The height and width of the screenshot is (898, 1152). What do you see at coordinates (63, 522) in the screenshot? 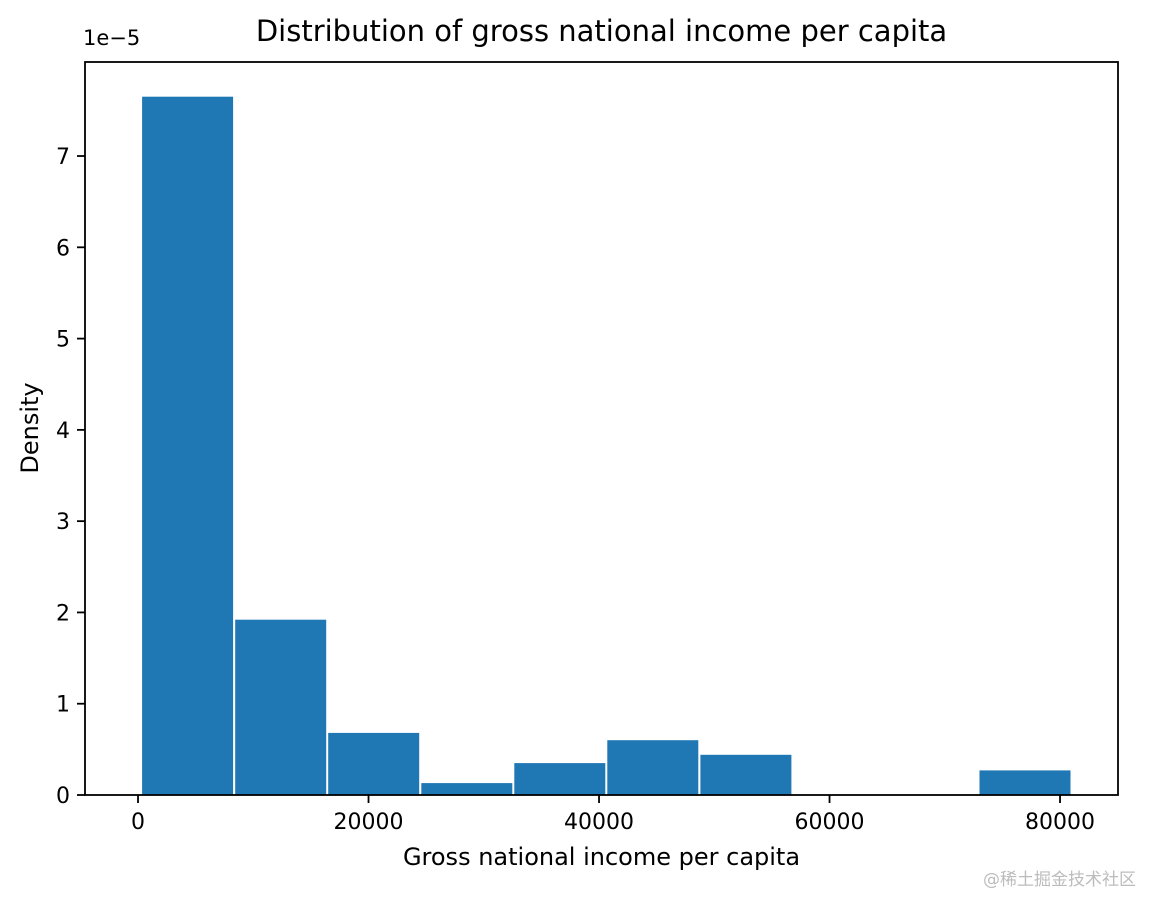
I see `y-tick-label: 3` at bounding box center [63, 522].